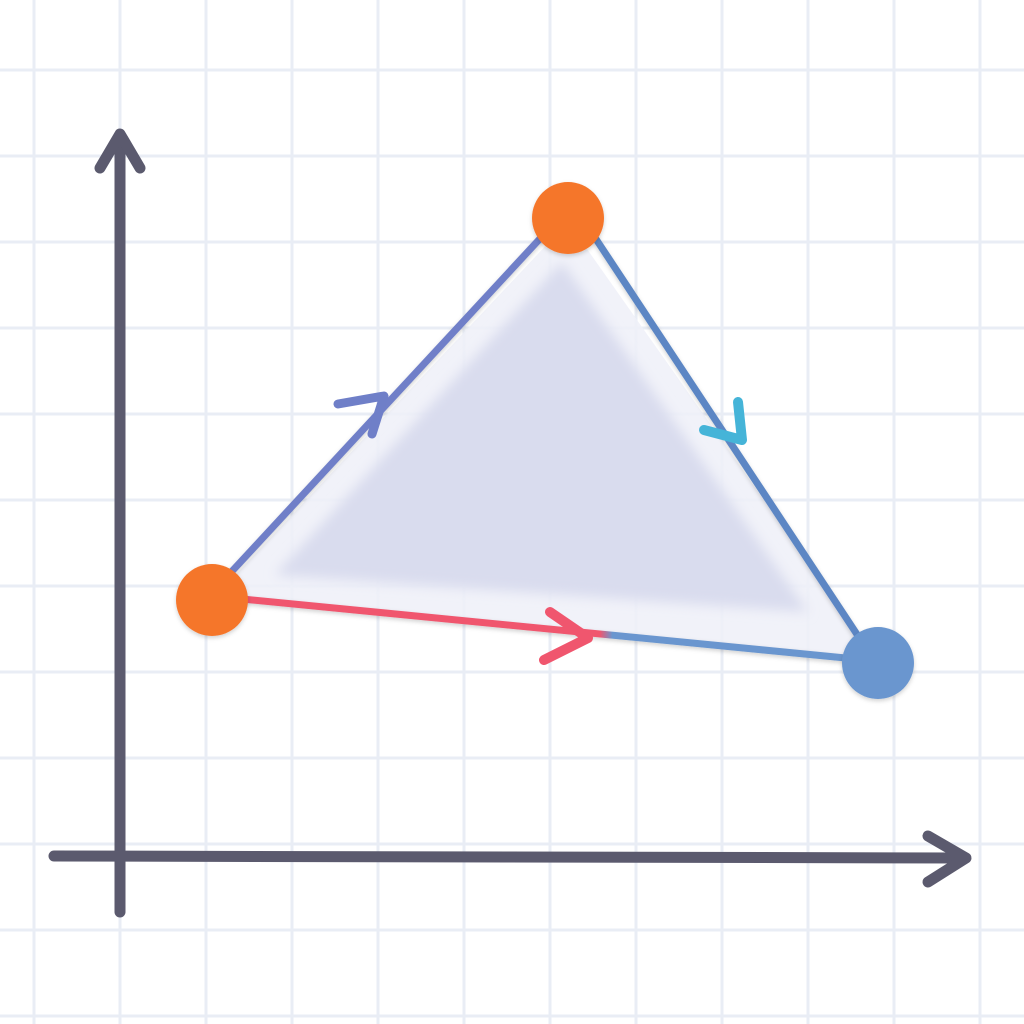  I want to click on vertex-right, so click(878, 663).